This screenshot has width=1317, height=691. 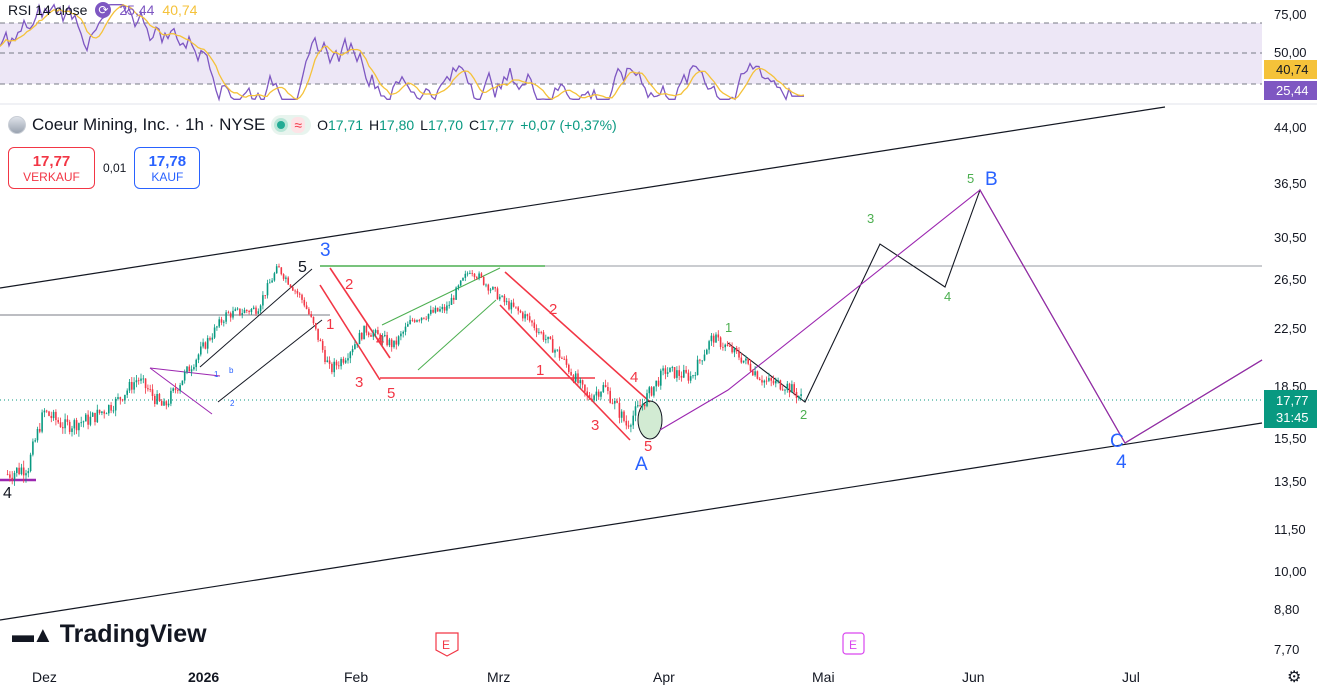 What do you see at coordinates (261, 335) in the screenshot?
I see `impulse-channel` at bounding box center [261, 335].